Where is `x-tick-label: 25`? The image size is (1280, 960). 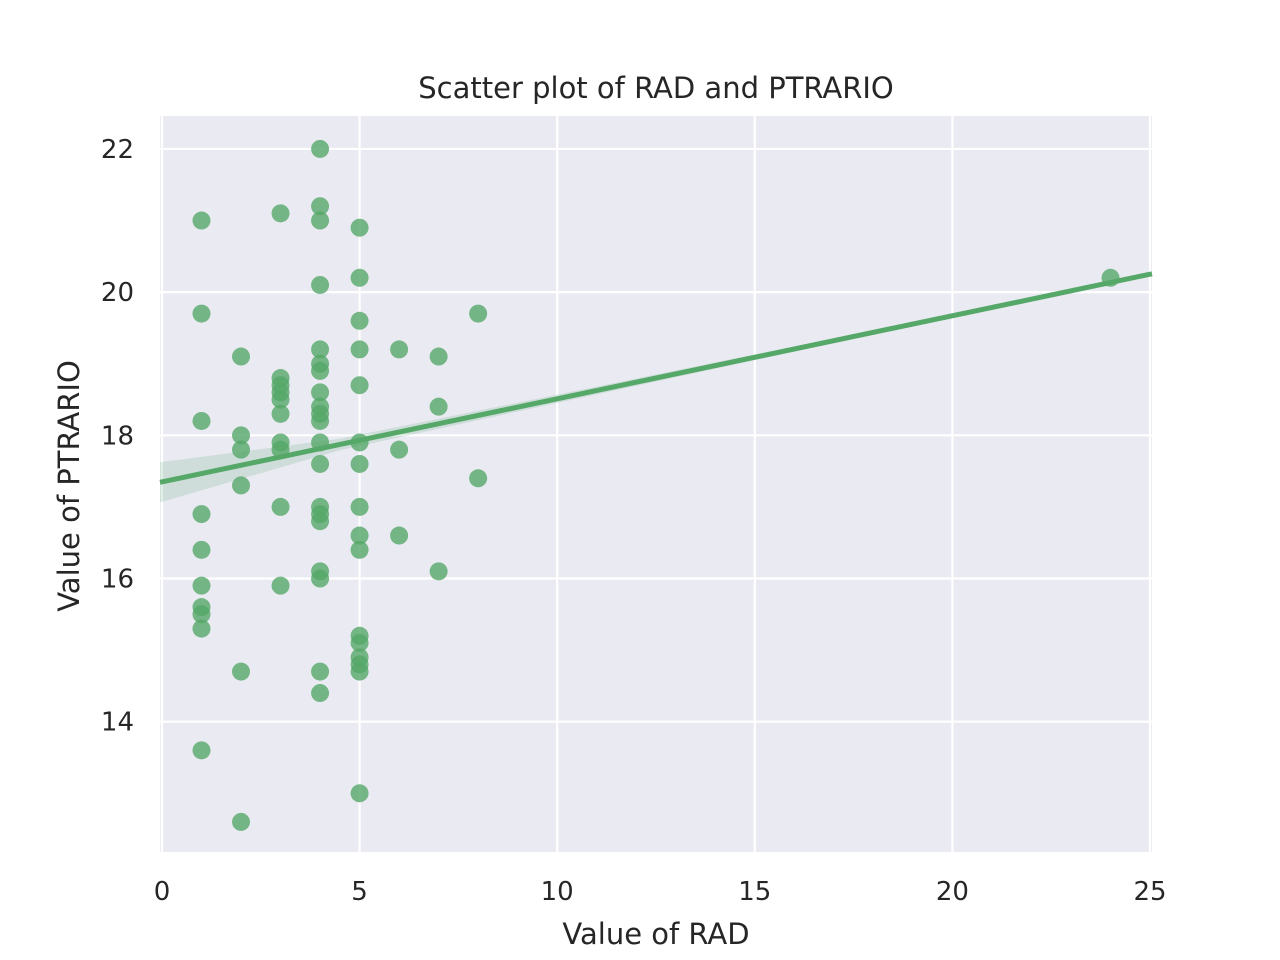 x-tick-label: 25 is located at coordinates (1149, 892).